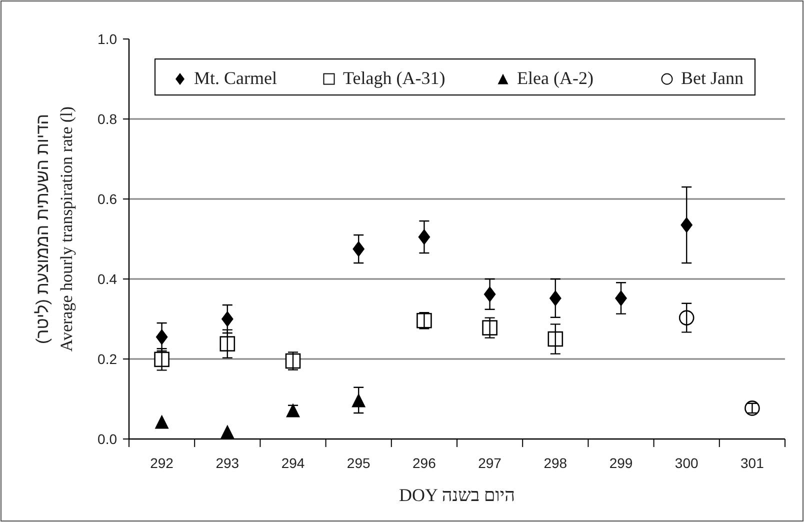  What do you see at coordinates (752, 463) in the screenshot?
I see `x-tick-label: 301` at bounding box center [752, 463].